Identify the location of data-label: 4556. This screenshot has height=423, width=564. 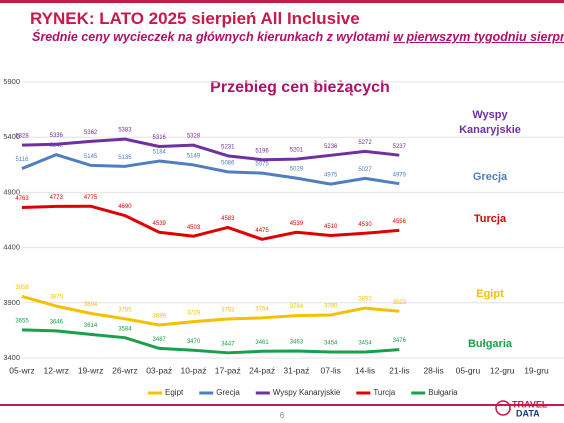
(400, 222).